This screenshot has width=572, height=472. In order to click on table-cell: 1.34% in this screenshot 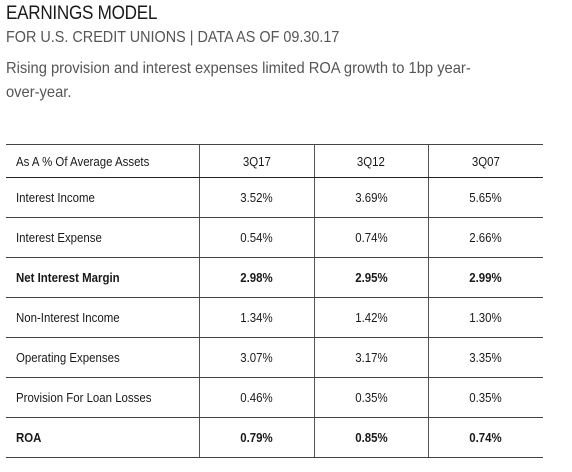, I will do `click(256, 317)`.